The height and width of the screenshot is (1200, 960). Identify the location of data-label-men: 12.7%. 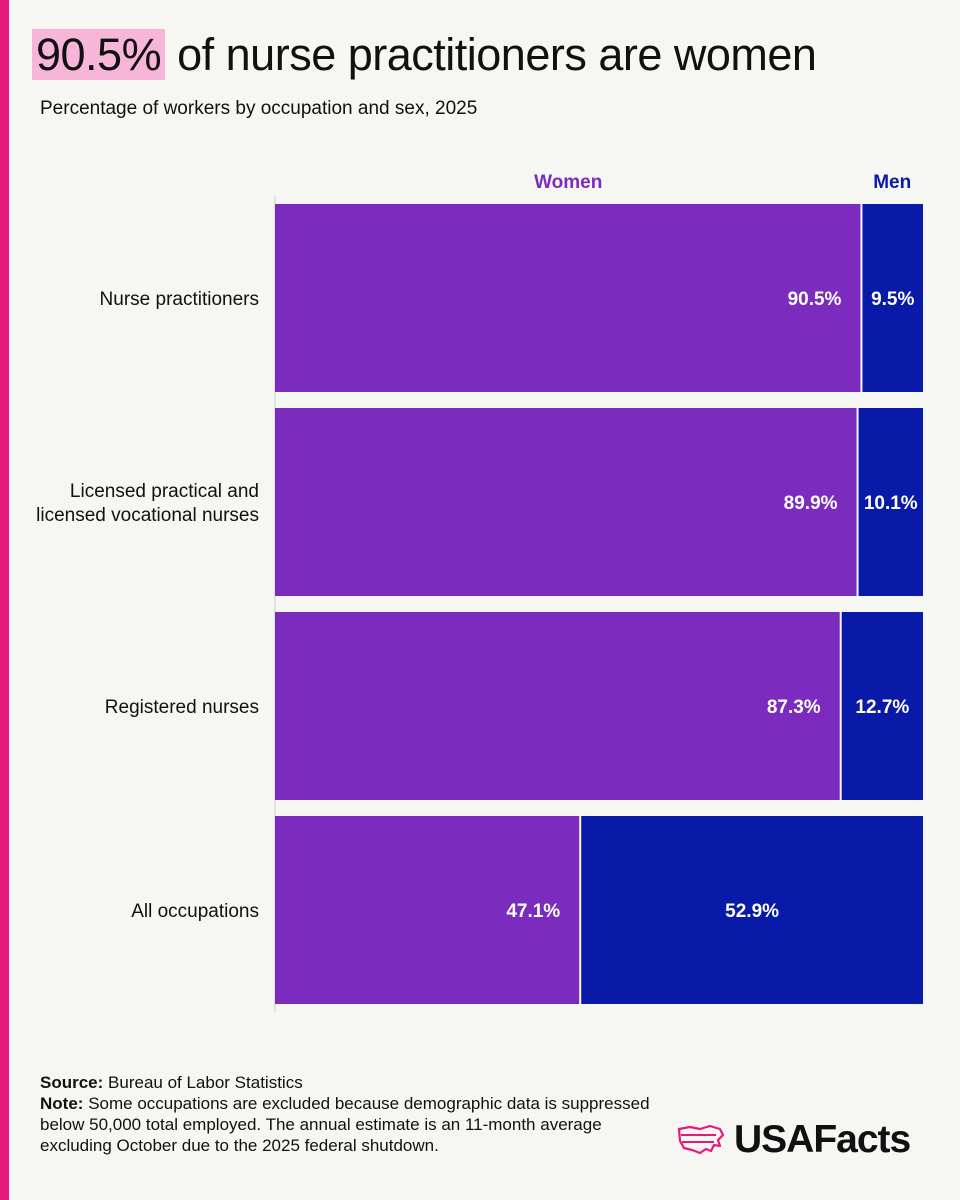
(882, 707).